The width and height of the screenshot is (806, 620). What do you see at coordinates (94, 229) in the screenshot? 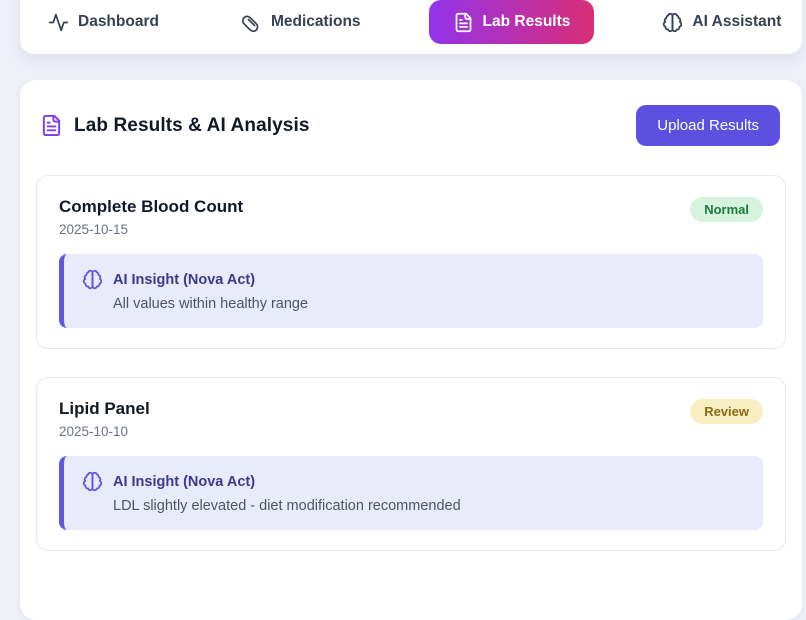
I see `result-date: 2025-10-15` at bounding box center [94, 229].